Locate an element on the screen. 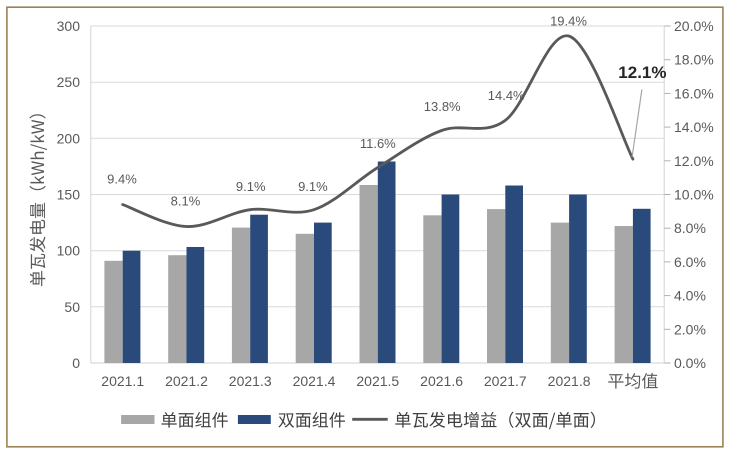 Image resolution: width=732 pixels, height=455 pixels. svg-text: 14.4% is located at coordinates (506, 95).